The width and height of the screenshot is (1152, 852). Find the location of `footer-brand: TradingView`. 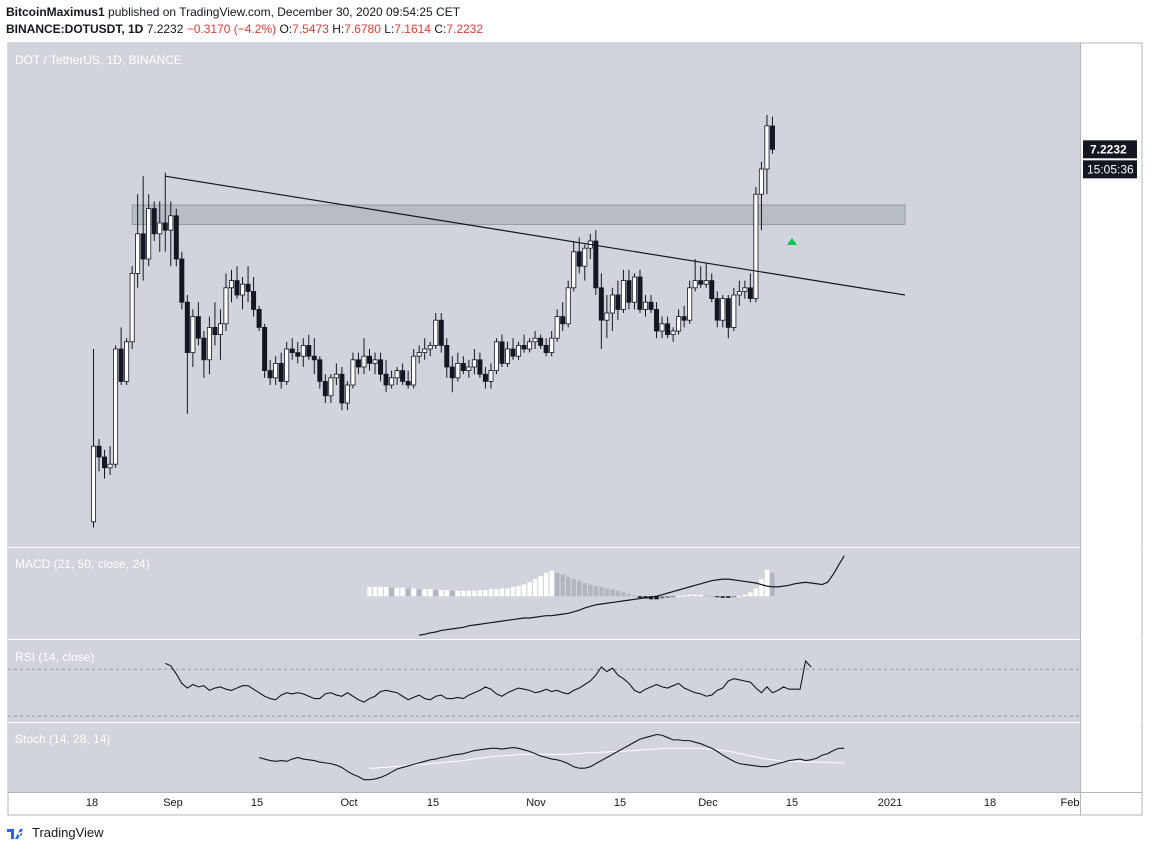

footer-brand: TradingView is located at coordinates (68, 832).